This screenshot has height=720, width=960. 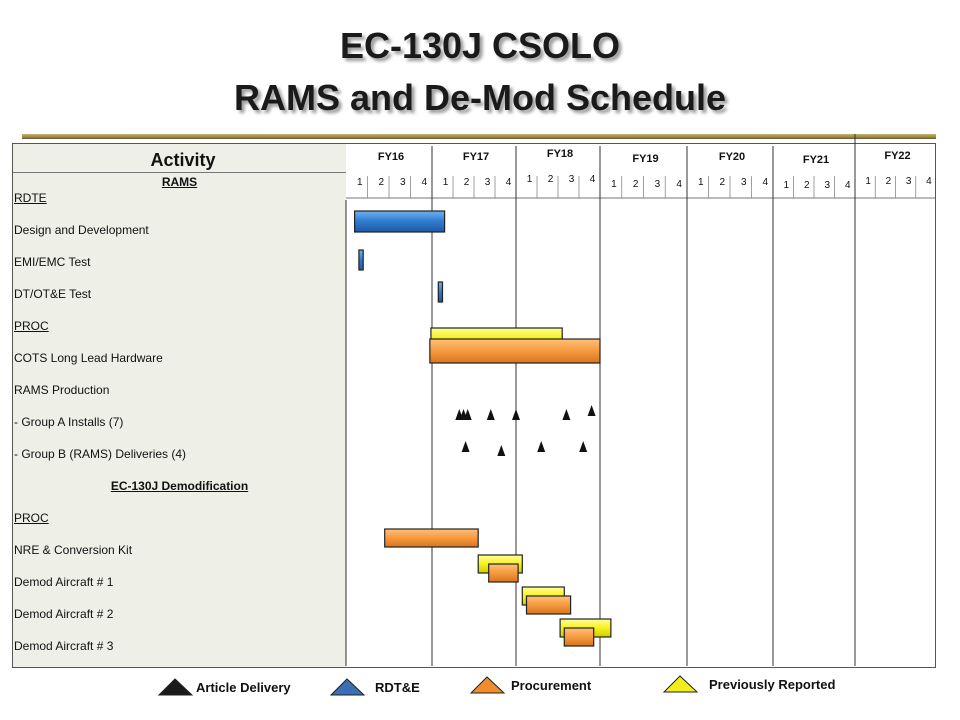 I want to click on activity-row-label: - Group B (RAMS) Deliveries (4), so click(x=100, y=454).